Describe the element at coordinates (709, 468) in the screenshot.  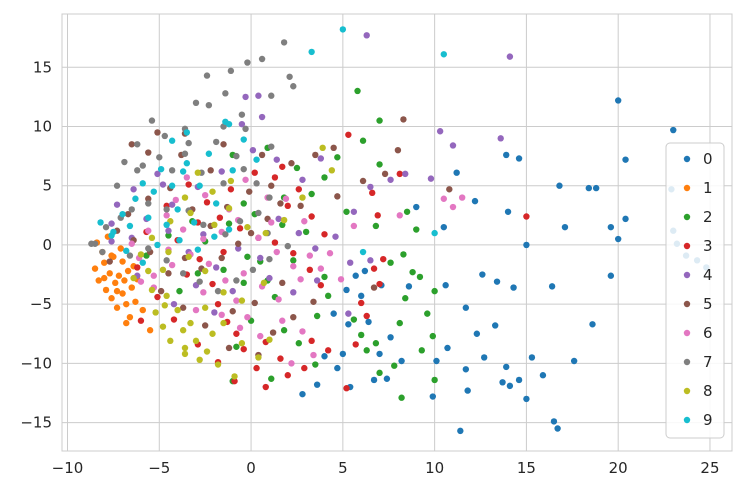
I see `x-tick-label: 25` at that location.